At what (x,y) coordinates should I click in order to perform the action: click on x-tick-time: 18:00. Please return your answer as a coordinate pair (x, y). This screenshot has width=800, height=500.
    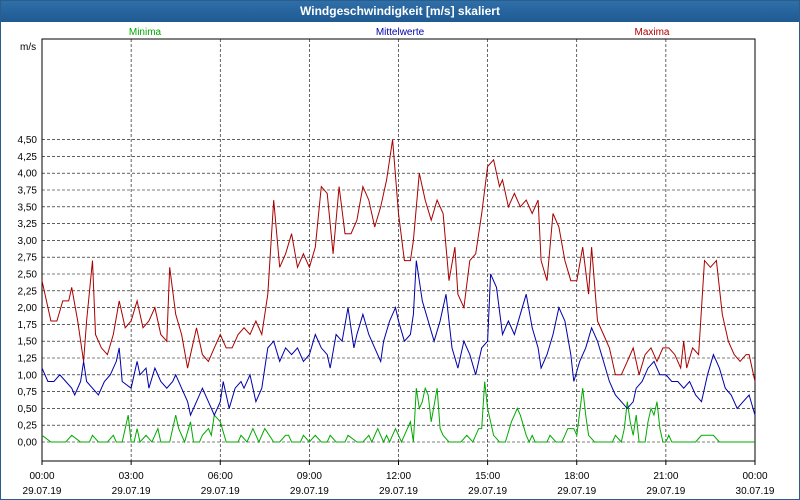
    Looking at the image, I should click on (576, 476).